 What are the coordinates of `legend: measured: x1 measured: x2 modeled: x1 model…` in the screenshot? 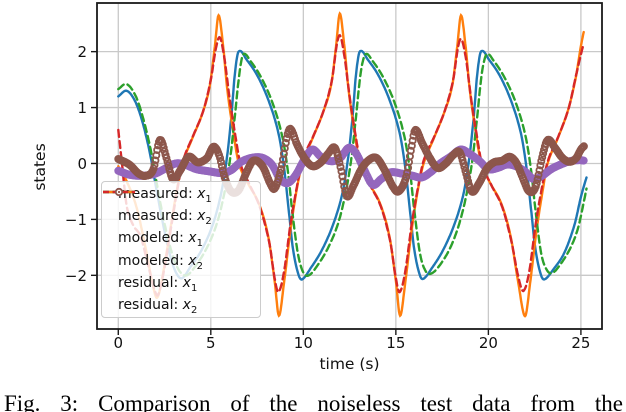 It's located at (181, 249).